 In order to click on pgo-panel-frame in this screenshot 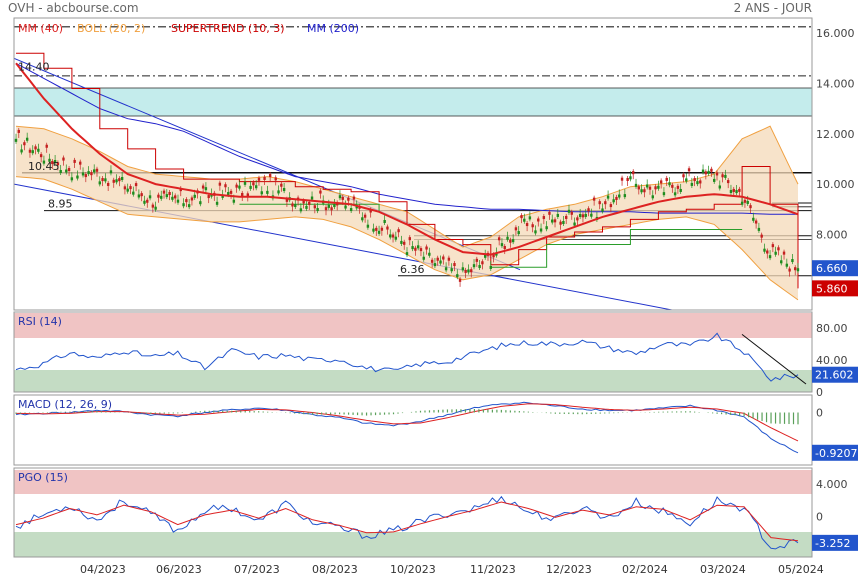, I will do `click(413, 512)`.